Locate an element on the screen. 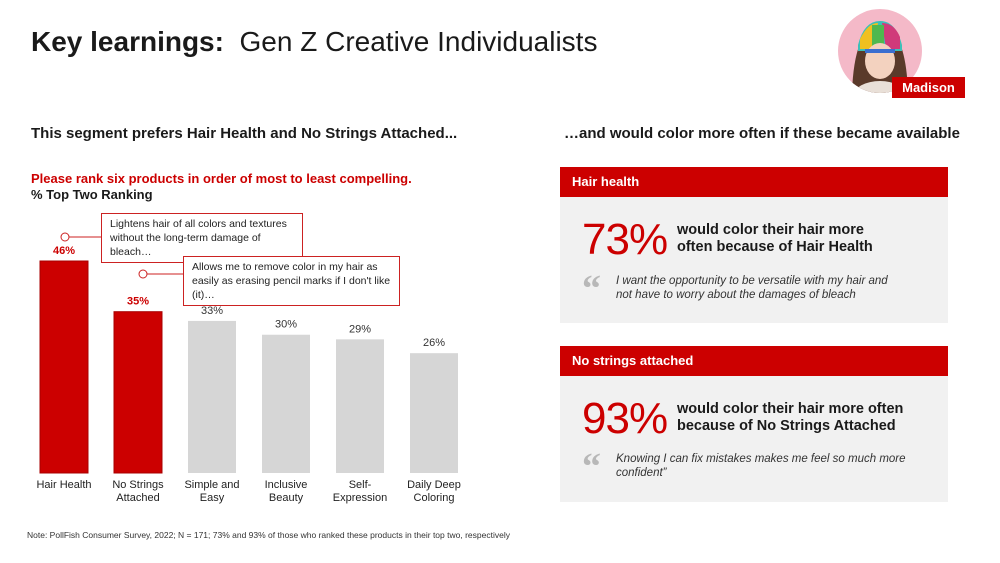 The image size is (1000, 563). card-no-strings-stat: 93% is located at coordinates (625, 418).